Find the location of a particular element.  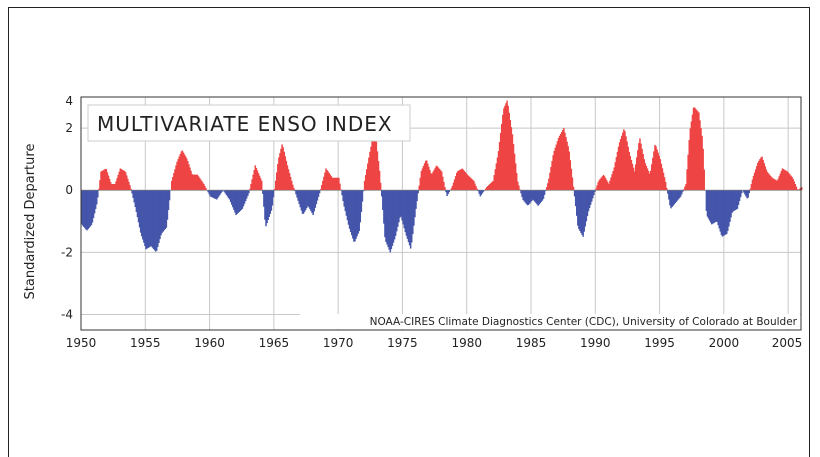

x-tick-label: 1970 is located at coordinates (338, 343).